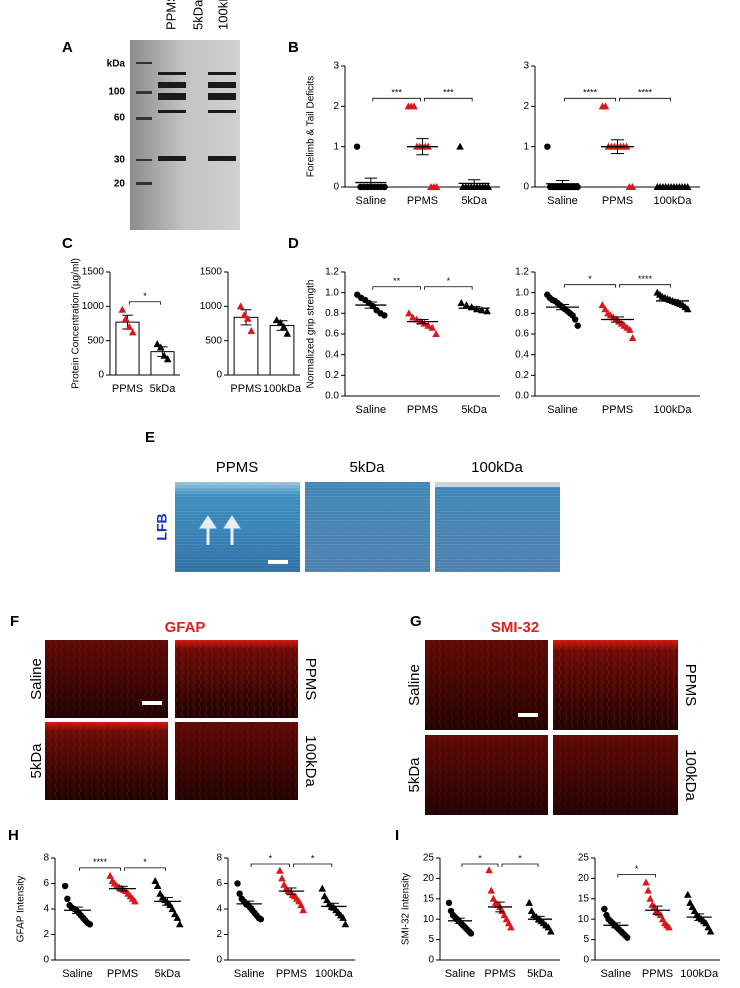 The image size is (740, 988). What do you see at coordinates (336, 106) in the screenshot?
I see `y-tick-label: 2` at bounding box center [336, 106].